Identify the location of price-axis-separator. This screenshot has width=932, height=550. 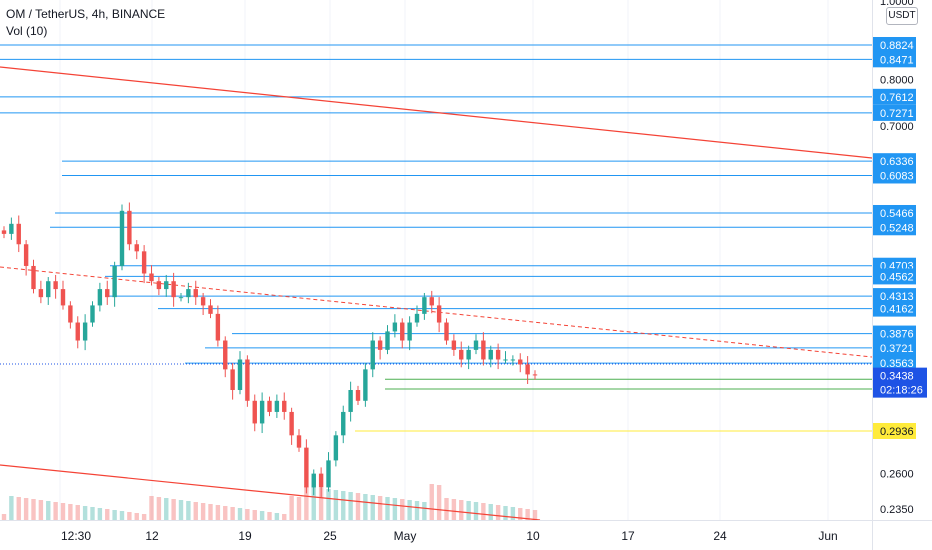
(872, 275).